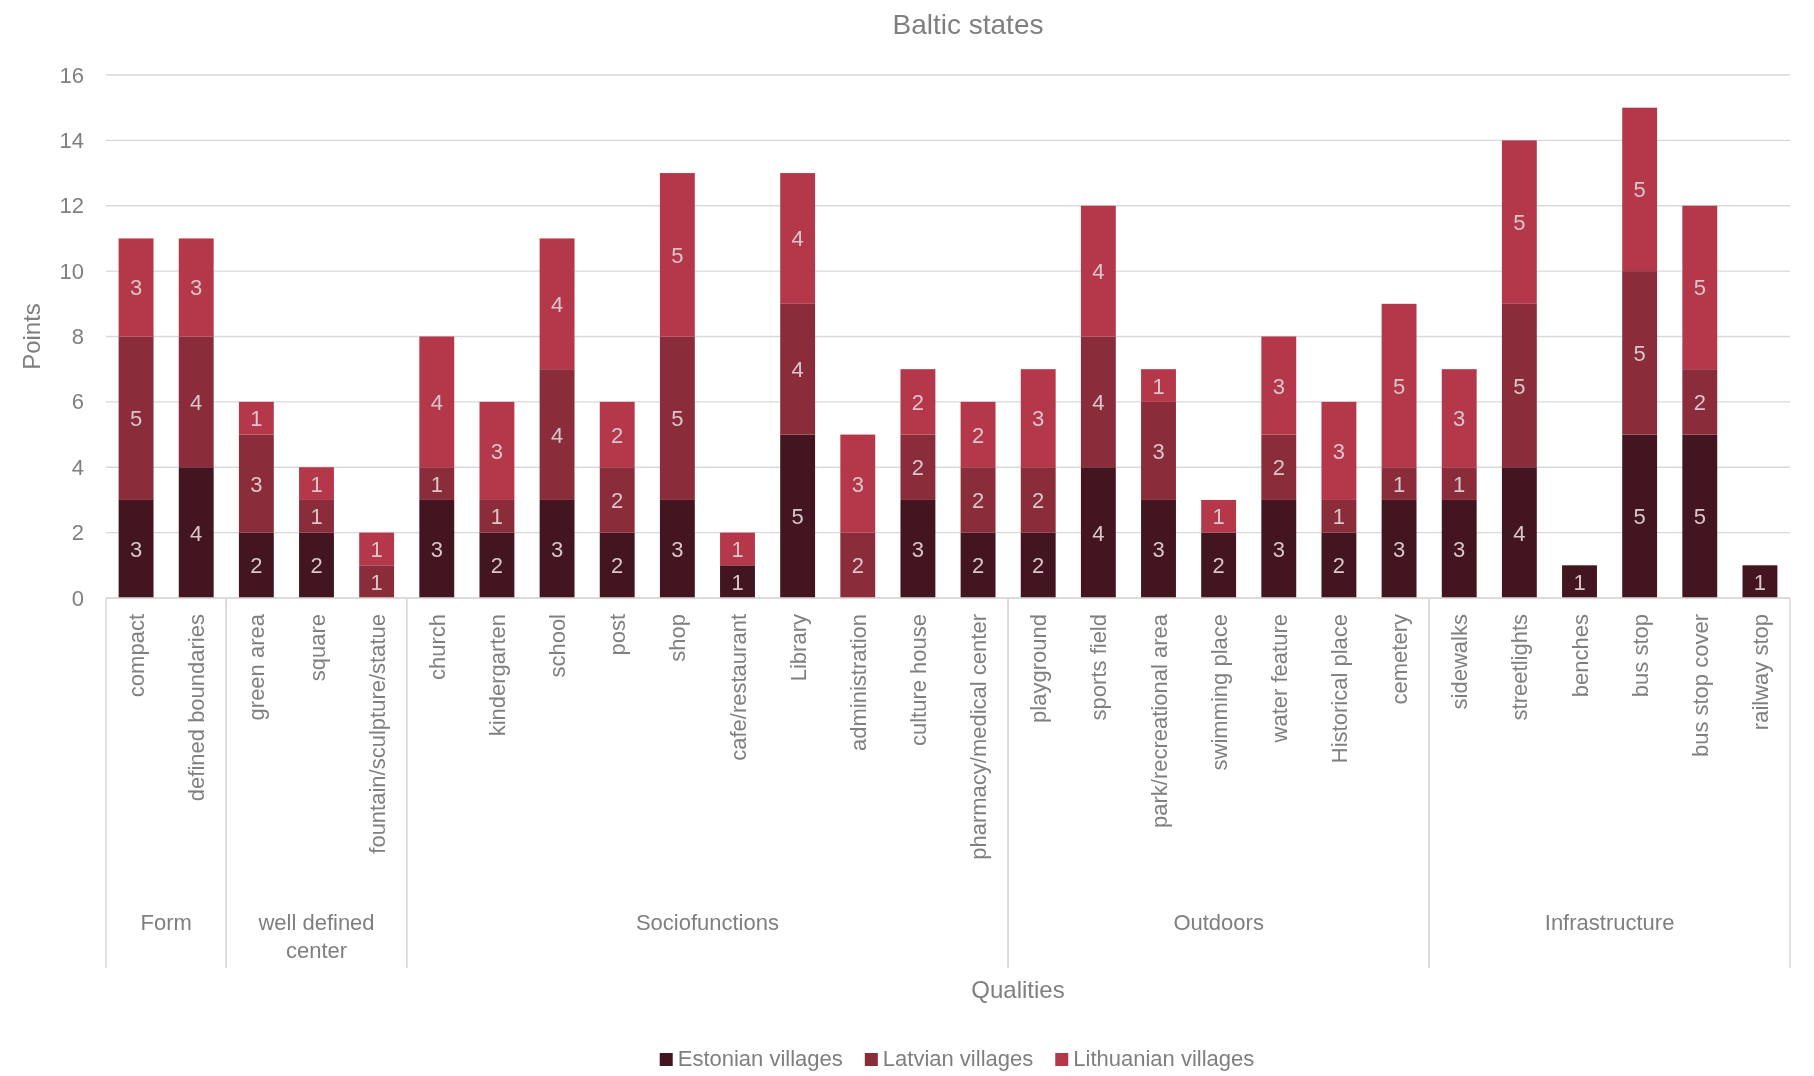 Image resolution: width=1814 pixels, height=1076 pixels. Describe the element at coordinates (760, 1058) in the screenshot. I see `legend-label: Estonian villages` at that location.